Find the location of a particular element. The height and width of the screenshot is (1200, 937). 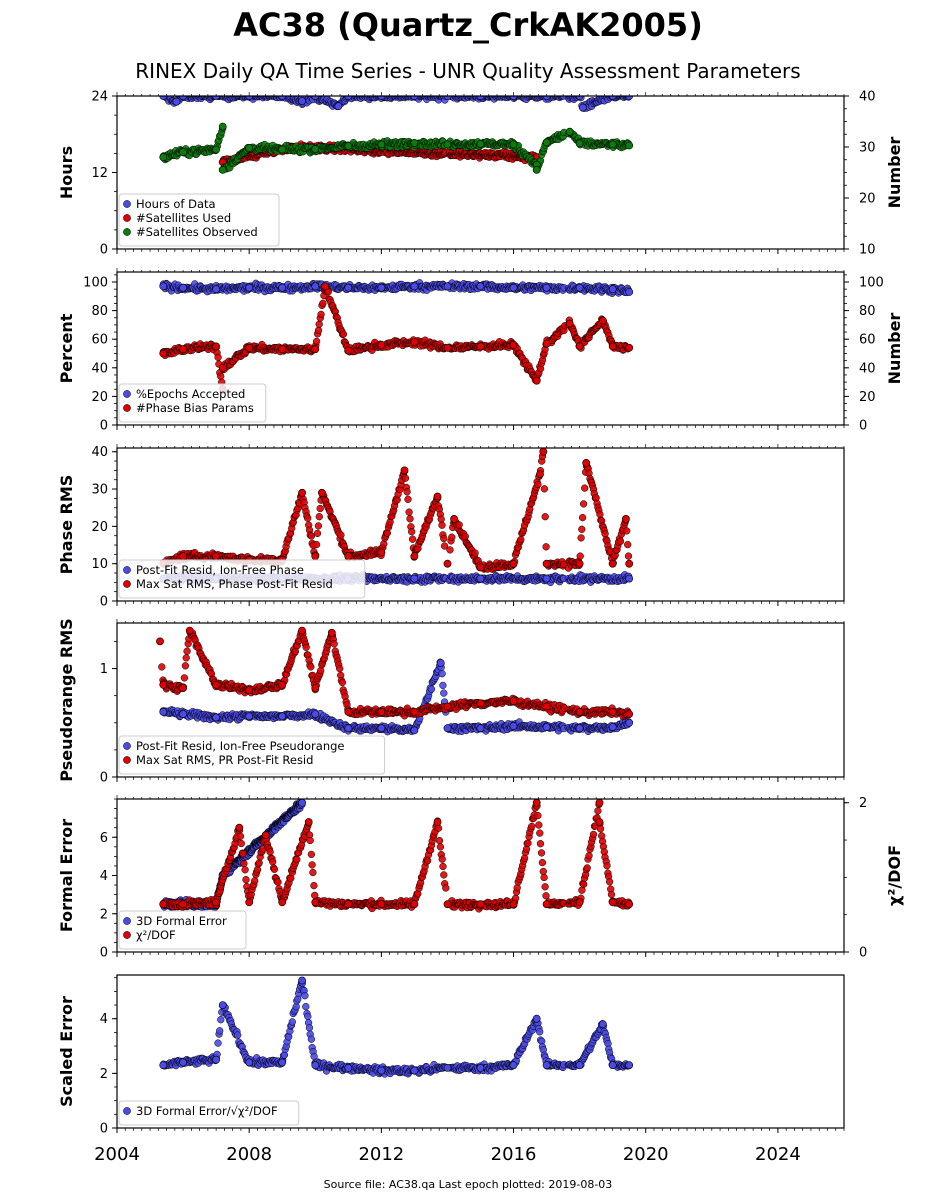

y-right-tick-label: 80 is located at coordinates (867, 311).